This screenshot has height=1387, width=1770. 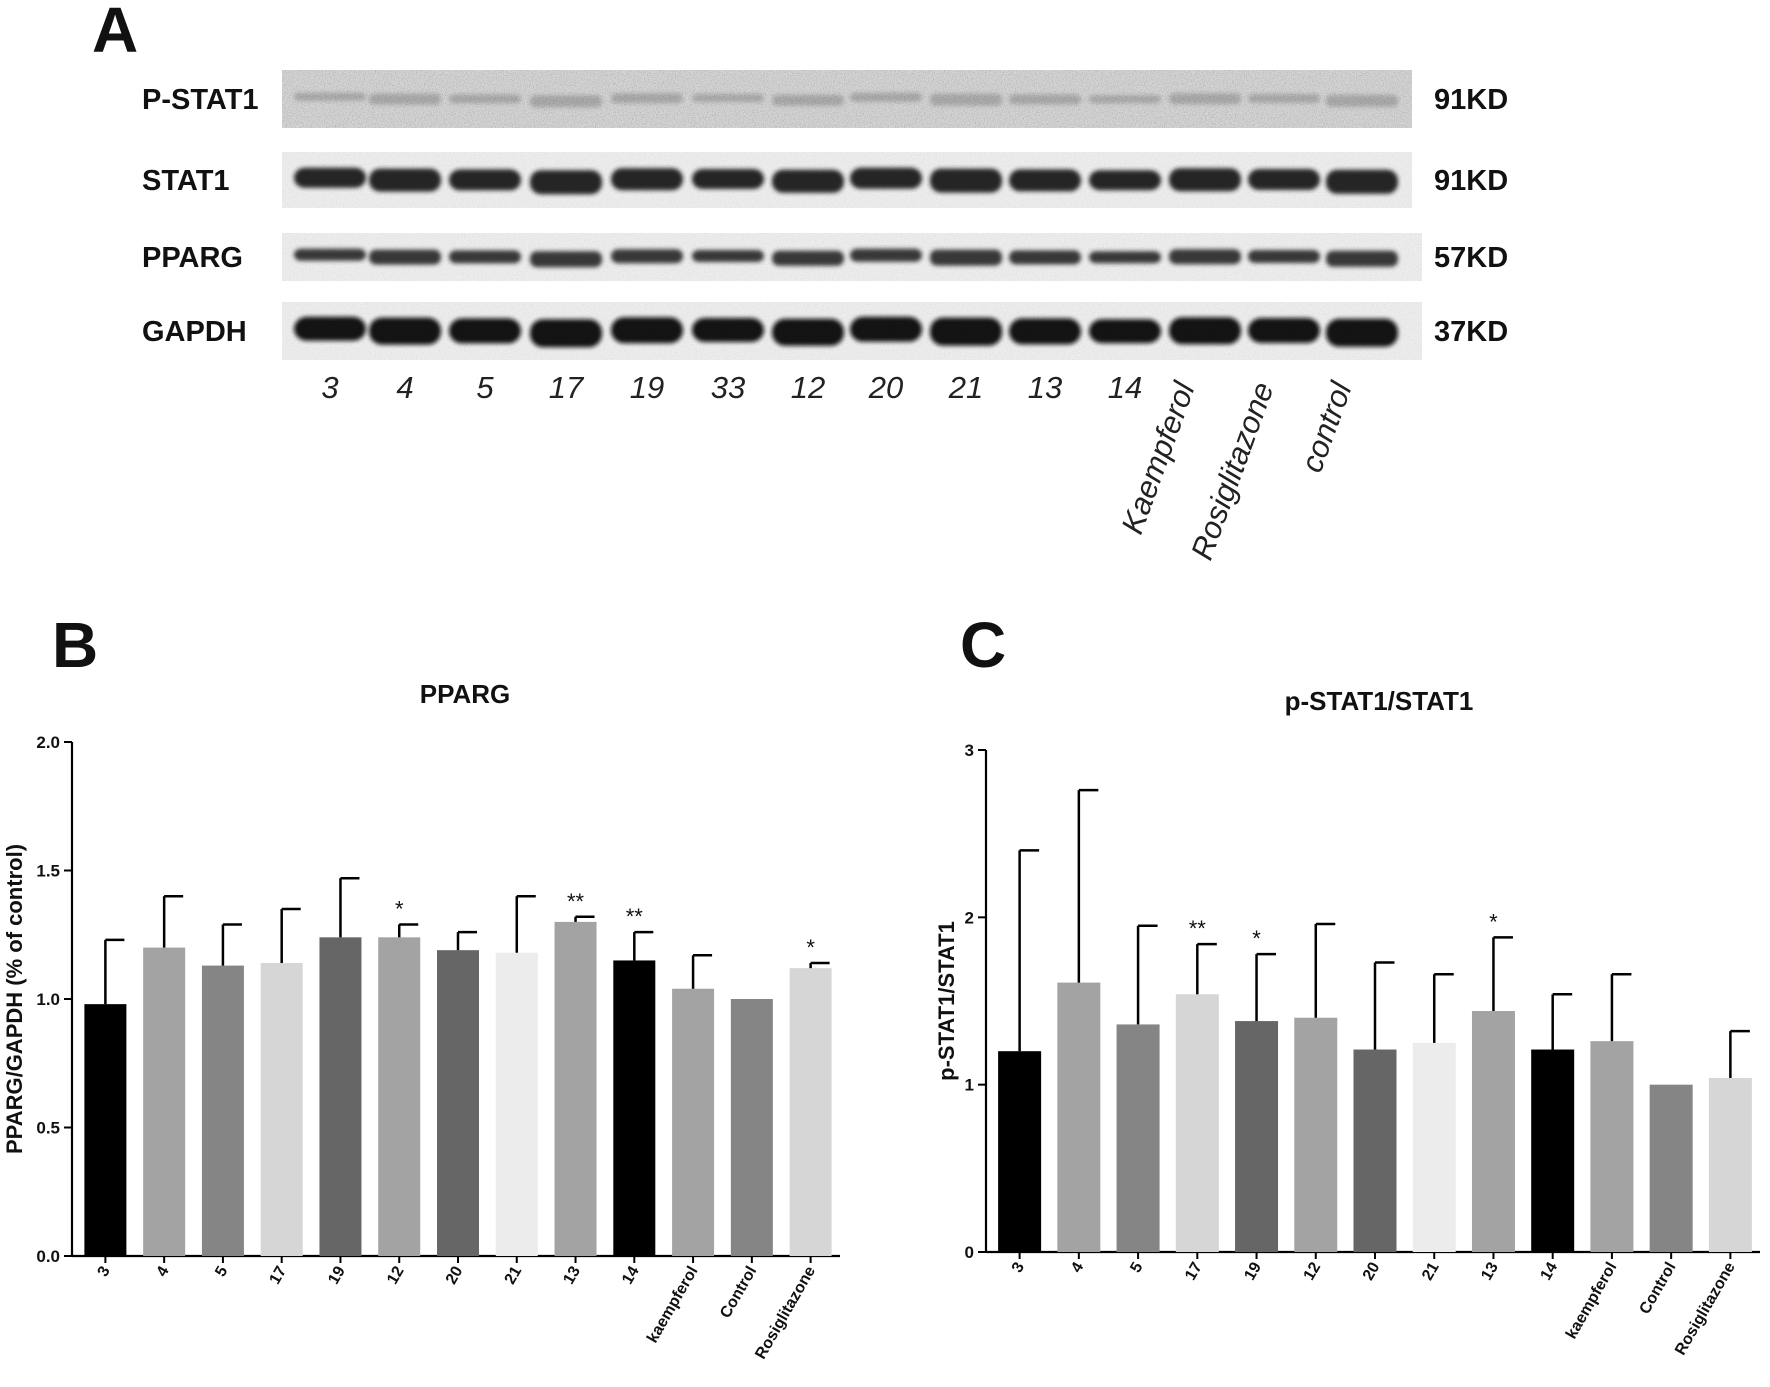 I want to click on panel-letter-c: C, so click(x=983, y=645).